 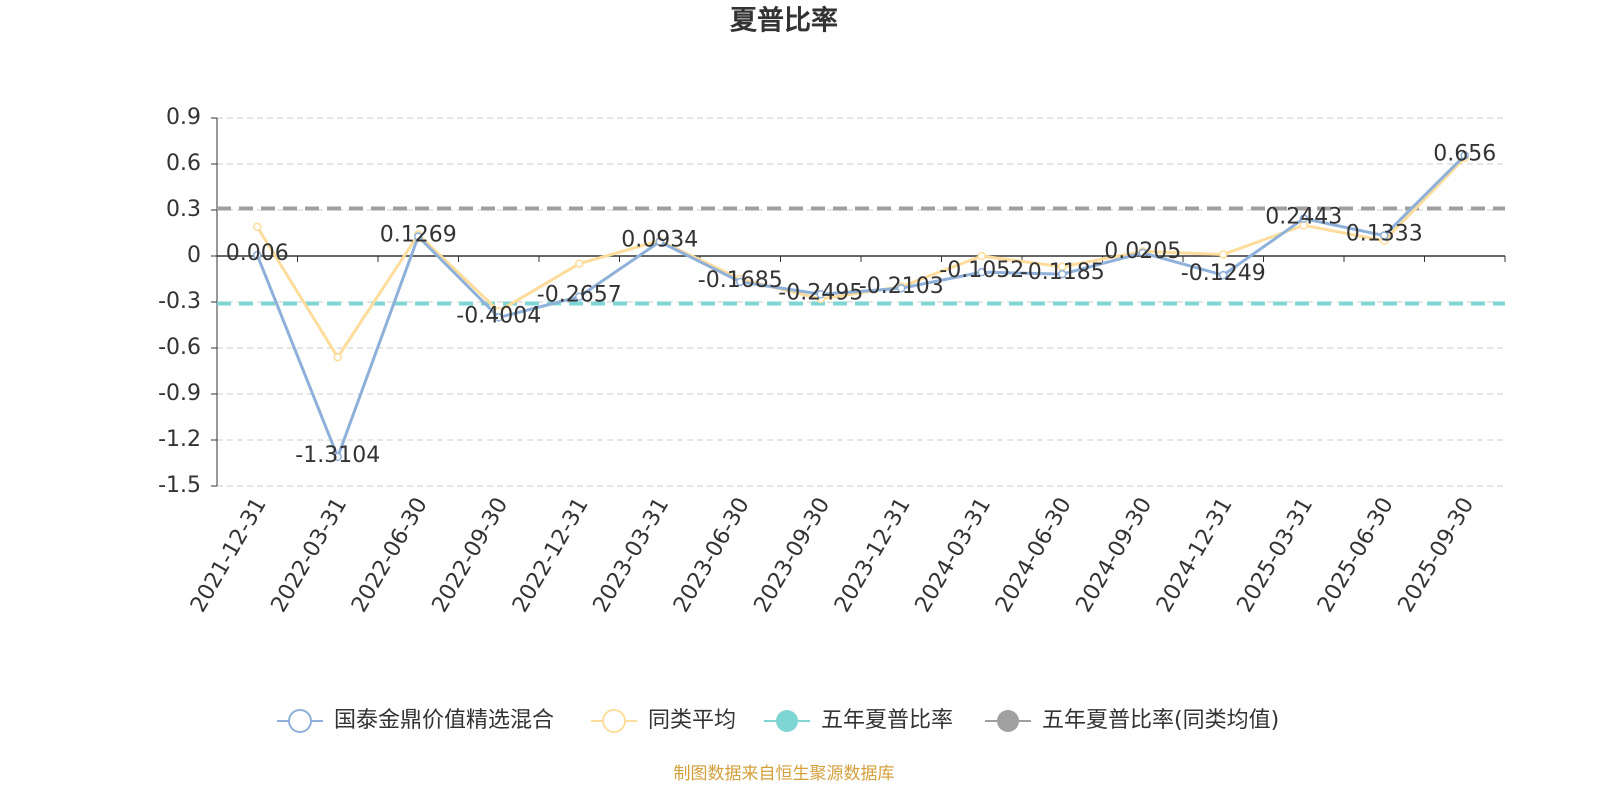 What do you see at coordinates (179, 485) in the screenshot?
I see `y-tick-label: -1.5` at bounding box center [179, 485].